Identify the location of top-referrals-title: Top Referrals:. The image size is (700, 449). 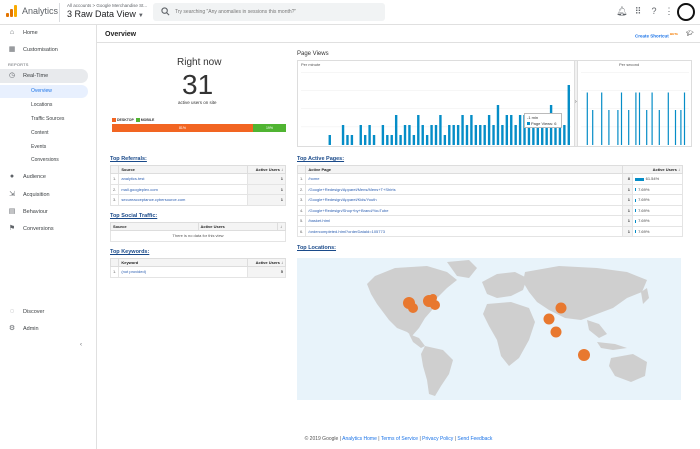
(128, 159).